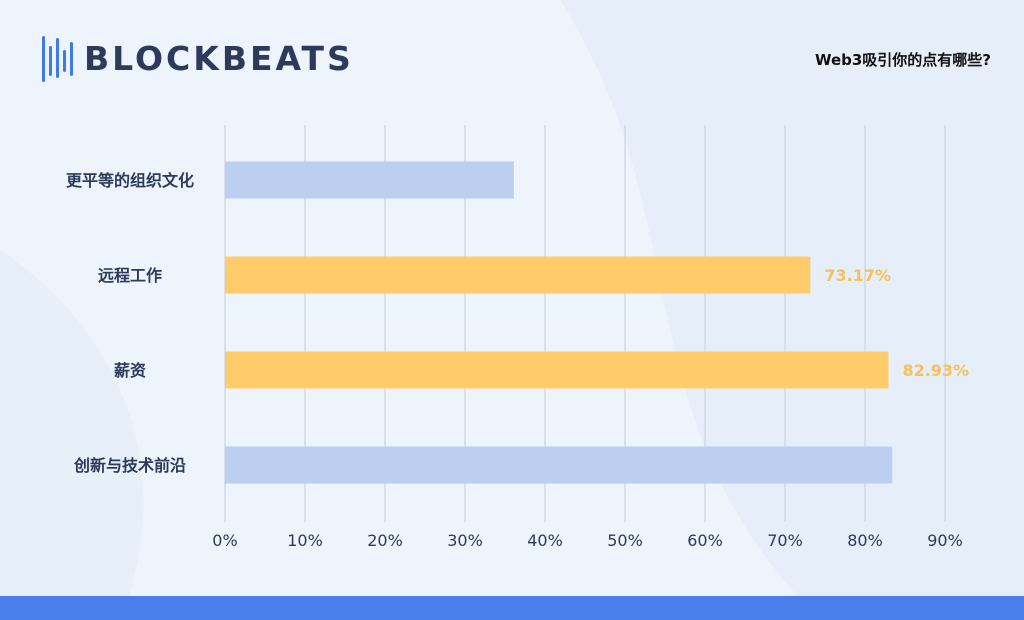 Image resolution: width=1024 pixels, height=620 pixels. I want to click on x-tick-label: 30%, so click(465, 540).